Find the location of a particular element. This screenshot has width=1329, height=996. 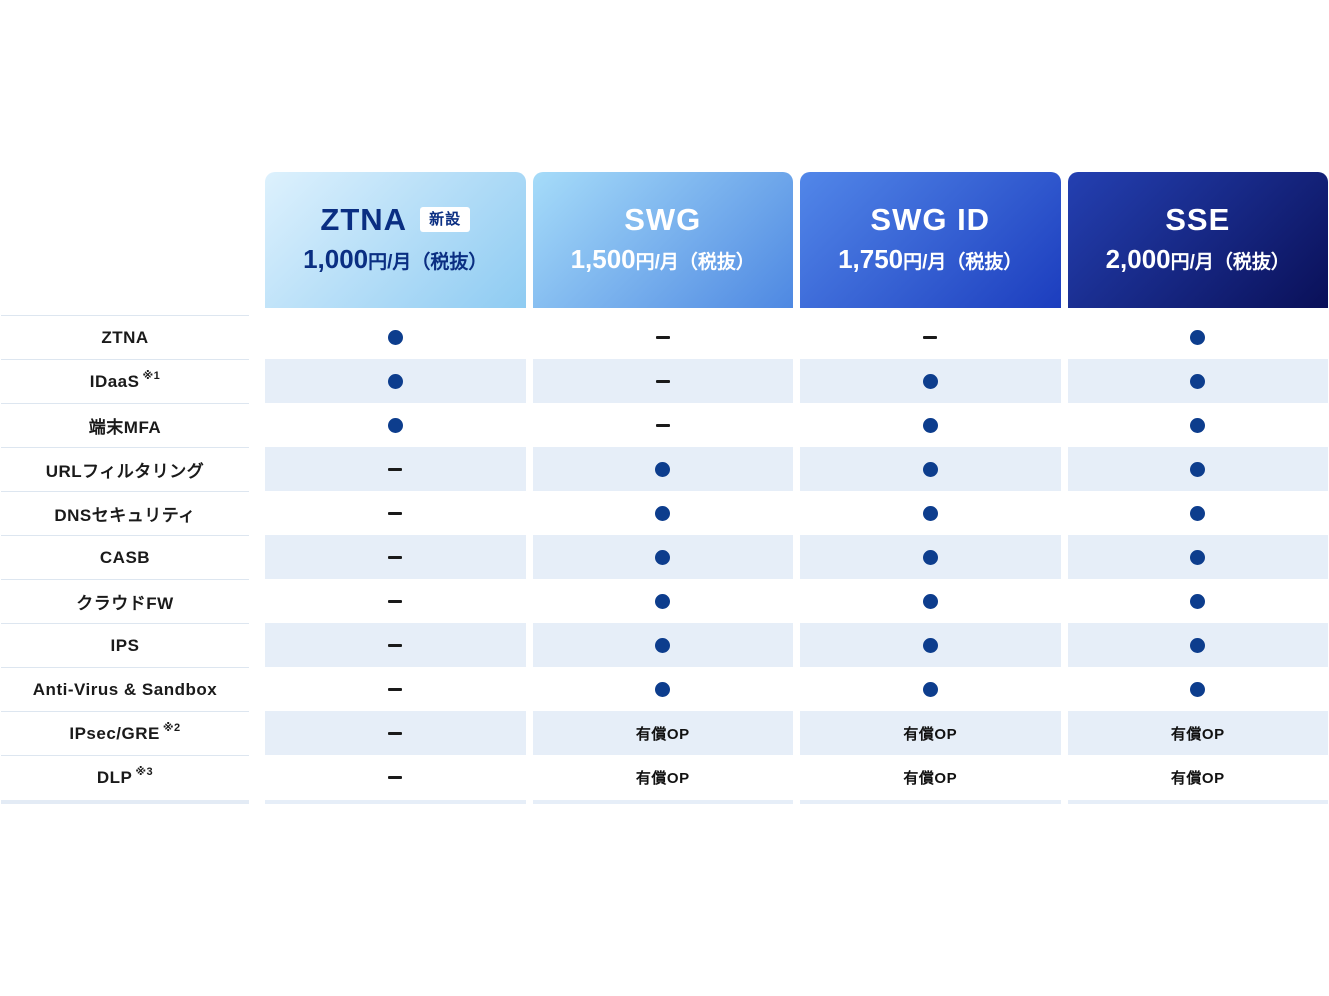

plan-price: 1,500円/月（税抜） is located at coordinates (663, 259).